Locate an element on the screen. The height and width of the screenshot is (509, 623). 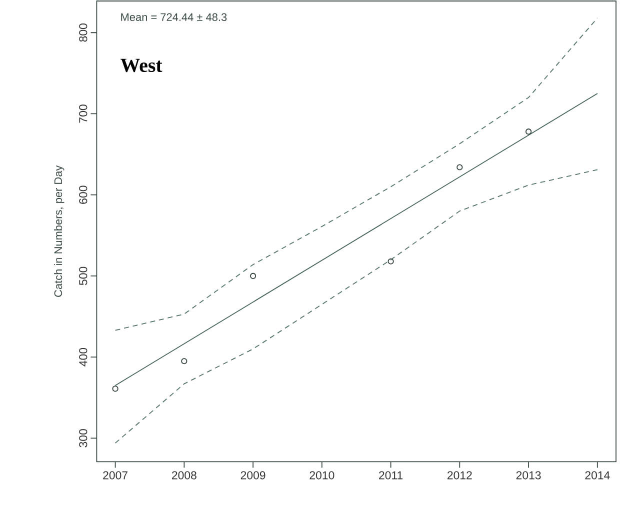
x-tick-label: 2008 is located at coordinates (184, 475).